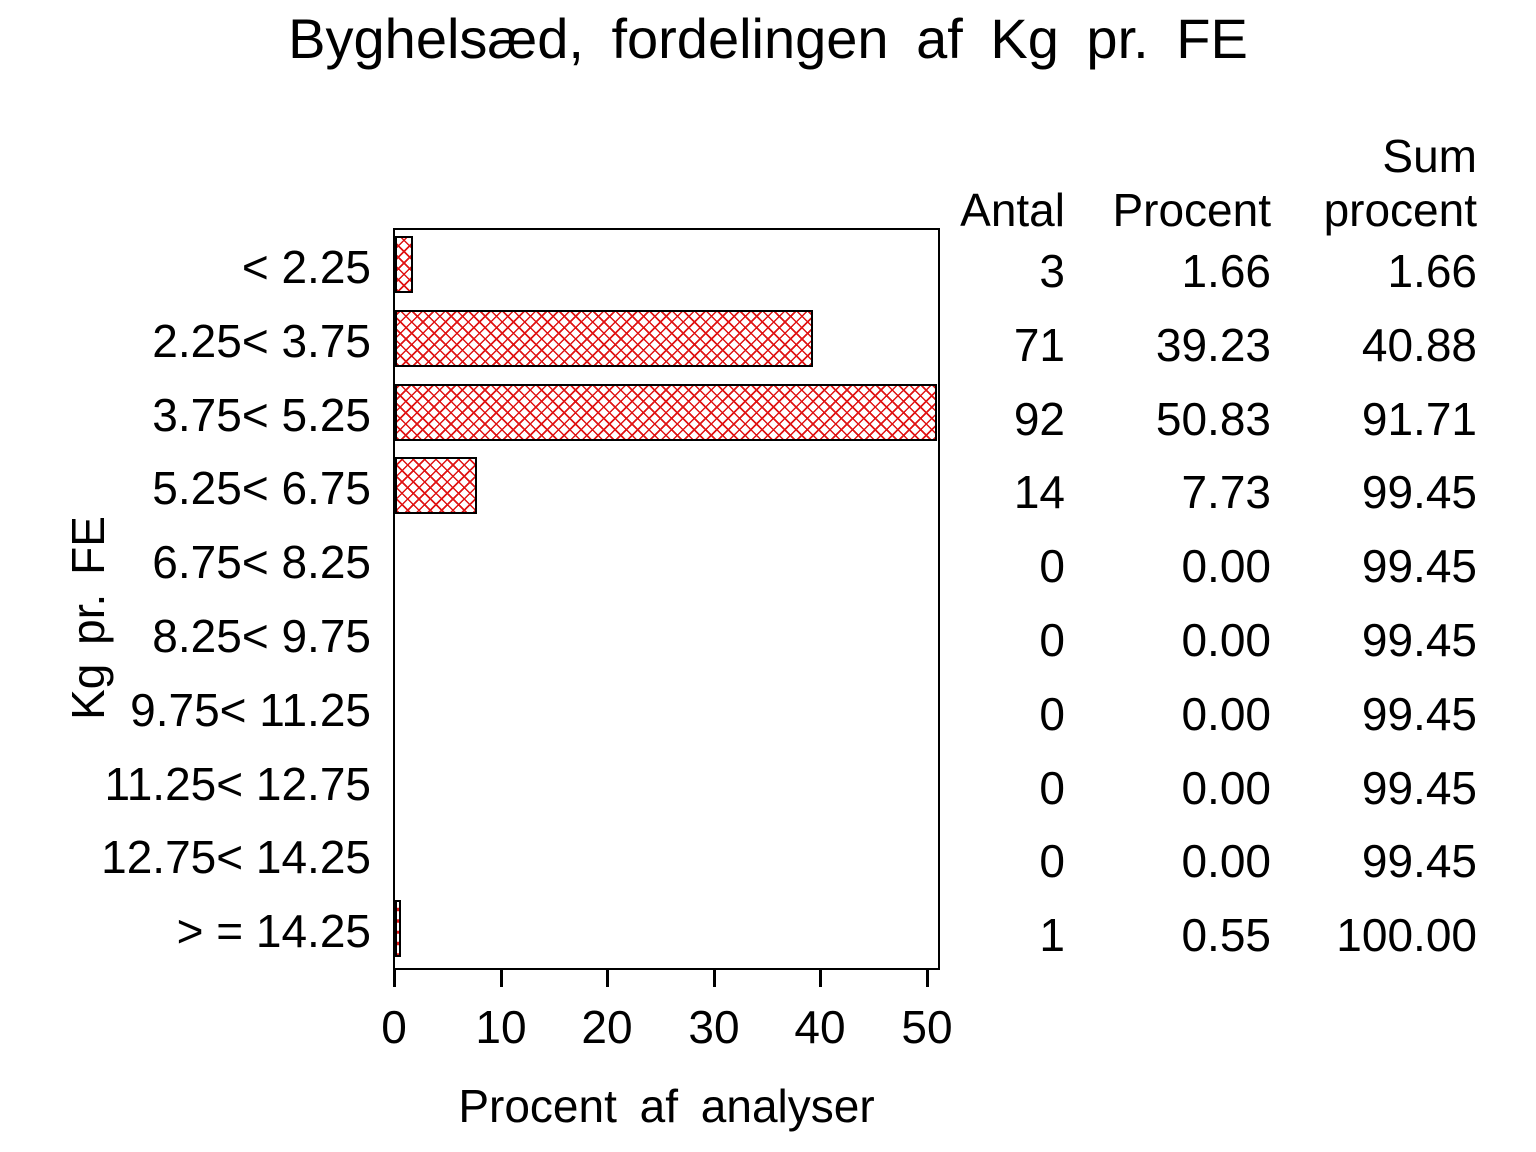 Image resolution: width=1536 pixels, height=1152 pixels. Describe the element at coordinates (404, 264) in the screenshot. I see `bar-< 2.25` at that location.